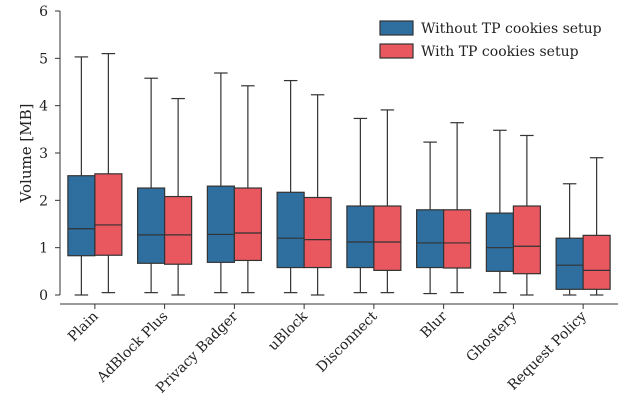  What do you see at coordinates (43, 59) in the screenshot?
I see `y-tick-label: 5` at bounding box center [43, 59].